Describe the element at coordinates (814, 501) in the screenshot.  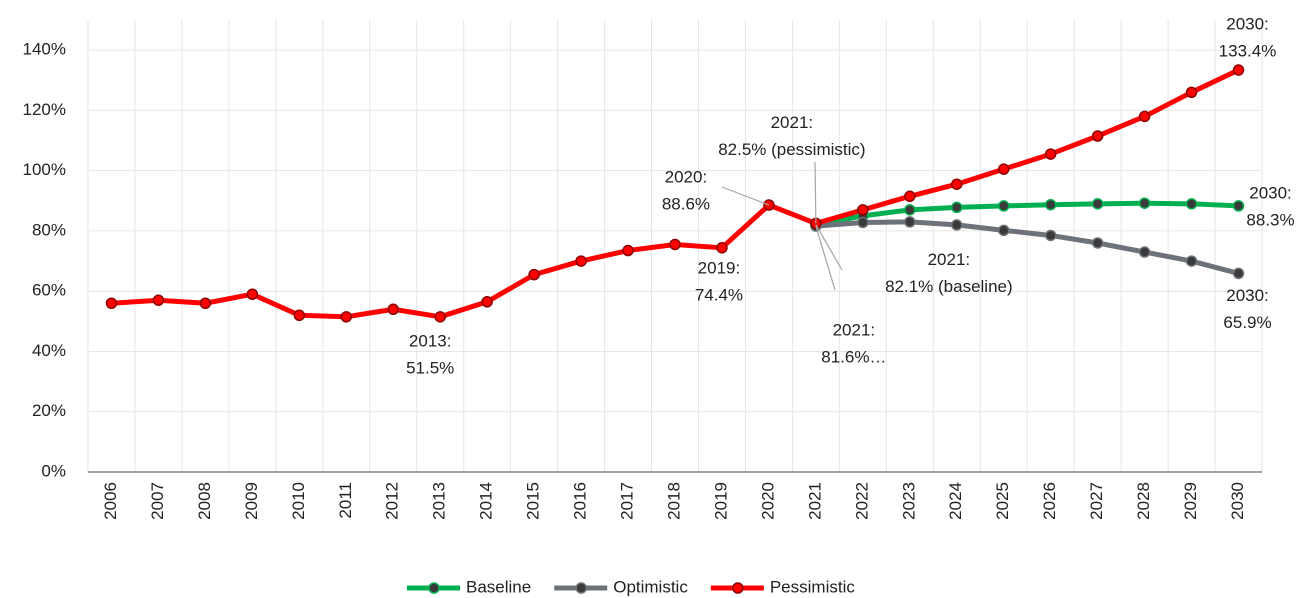
I see `x-tick-label: 2021` at that location.